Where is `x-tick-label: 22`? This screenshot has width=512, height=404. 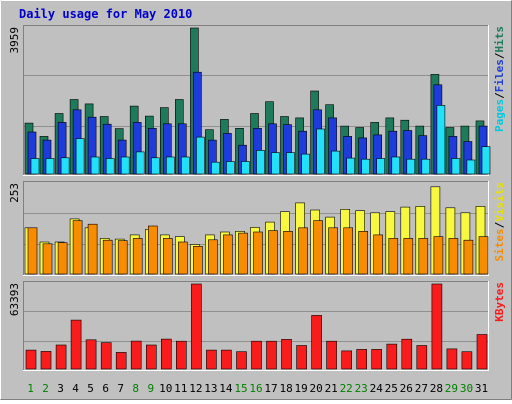
x-tick-label: 22 is located at coordinates (346, 388).